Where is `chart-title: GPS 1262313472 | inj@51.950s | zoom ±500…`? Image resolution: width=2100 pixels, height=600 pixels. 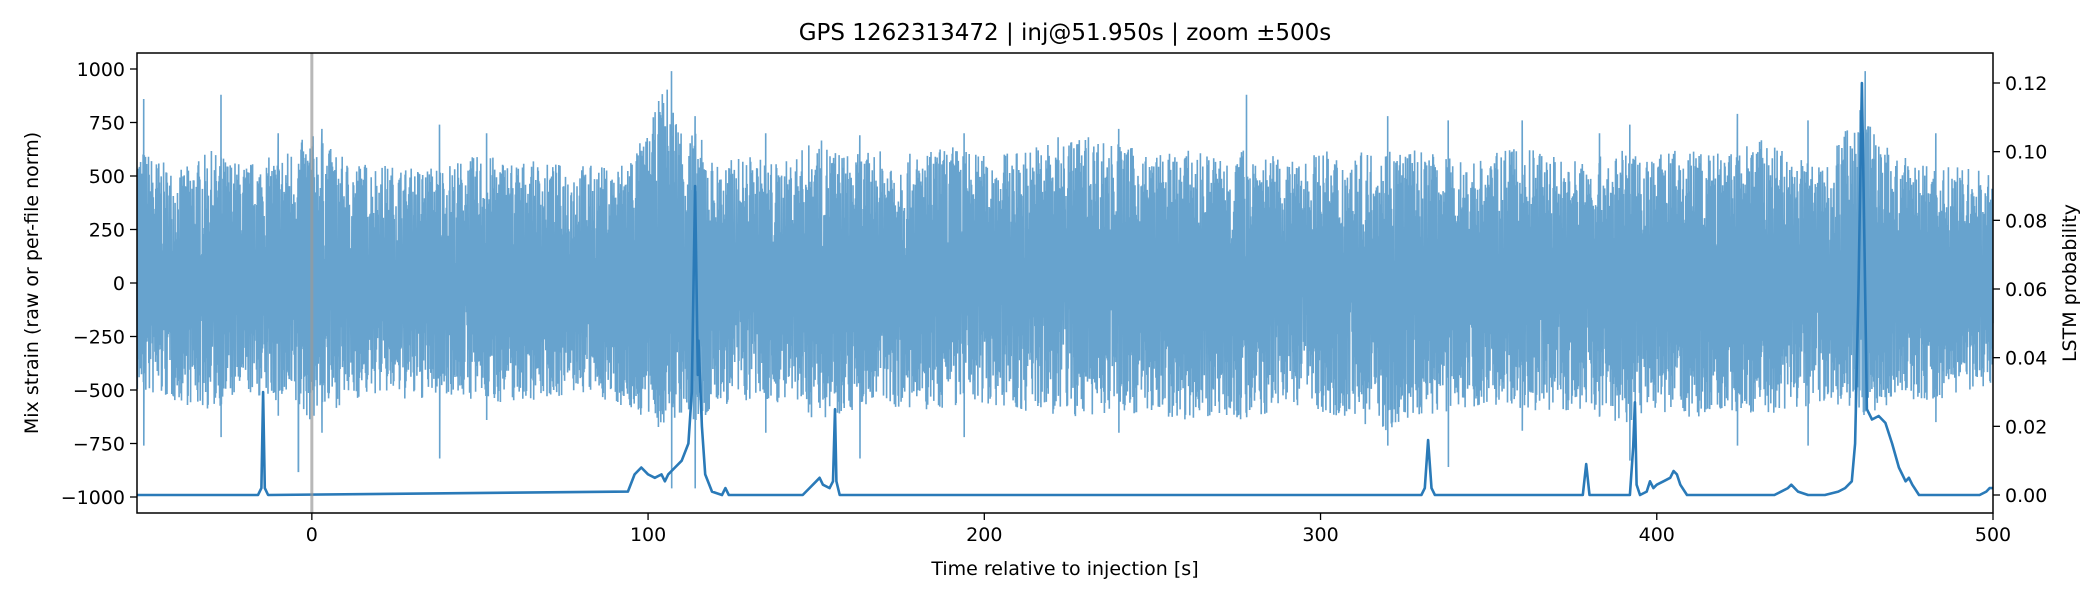
chart-title: GPS 1262313472 | inj@51.950s | zoom ±500… is located at coordinates (1065, 33).